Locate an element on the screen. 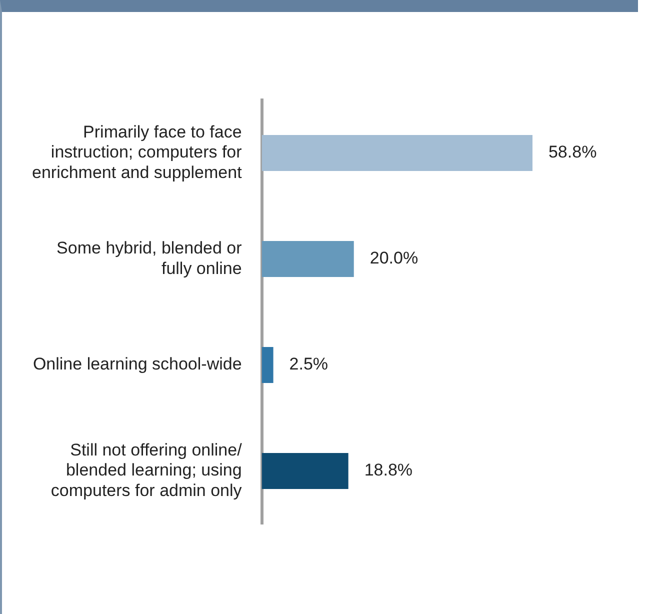 This screenshot has width=648, height=614. data-label: 2.5% is located at coordinates (308, 364).